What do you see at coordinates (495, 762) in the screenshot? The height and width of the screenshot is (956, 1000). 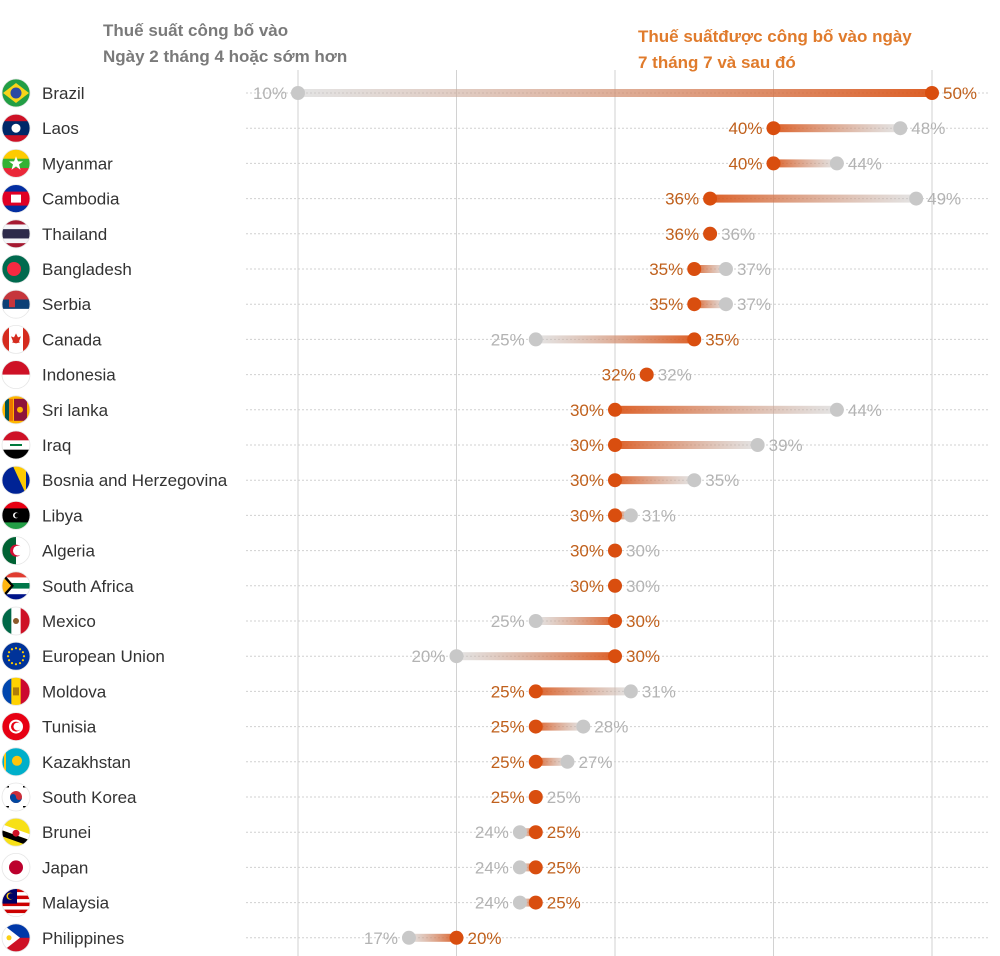 I see `row-kazakhstan: Kazakhstan 27% 25%` at bounding box center [495, 762].